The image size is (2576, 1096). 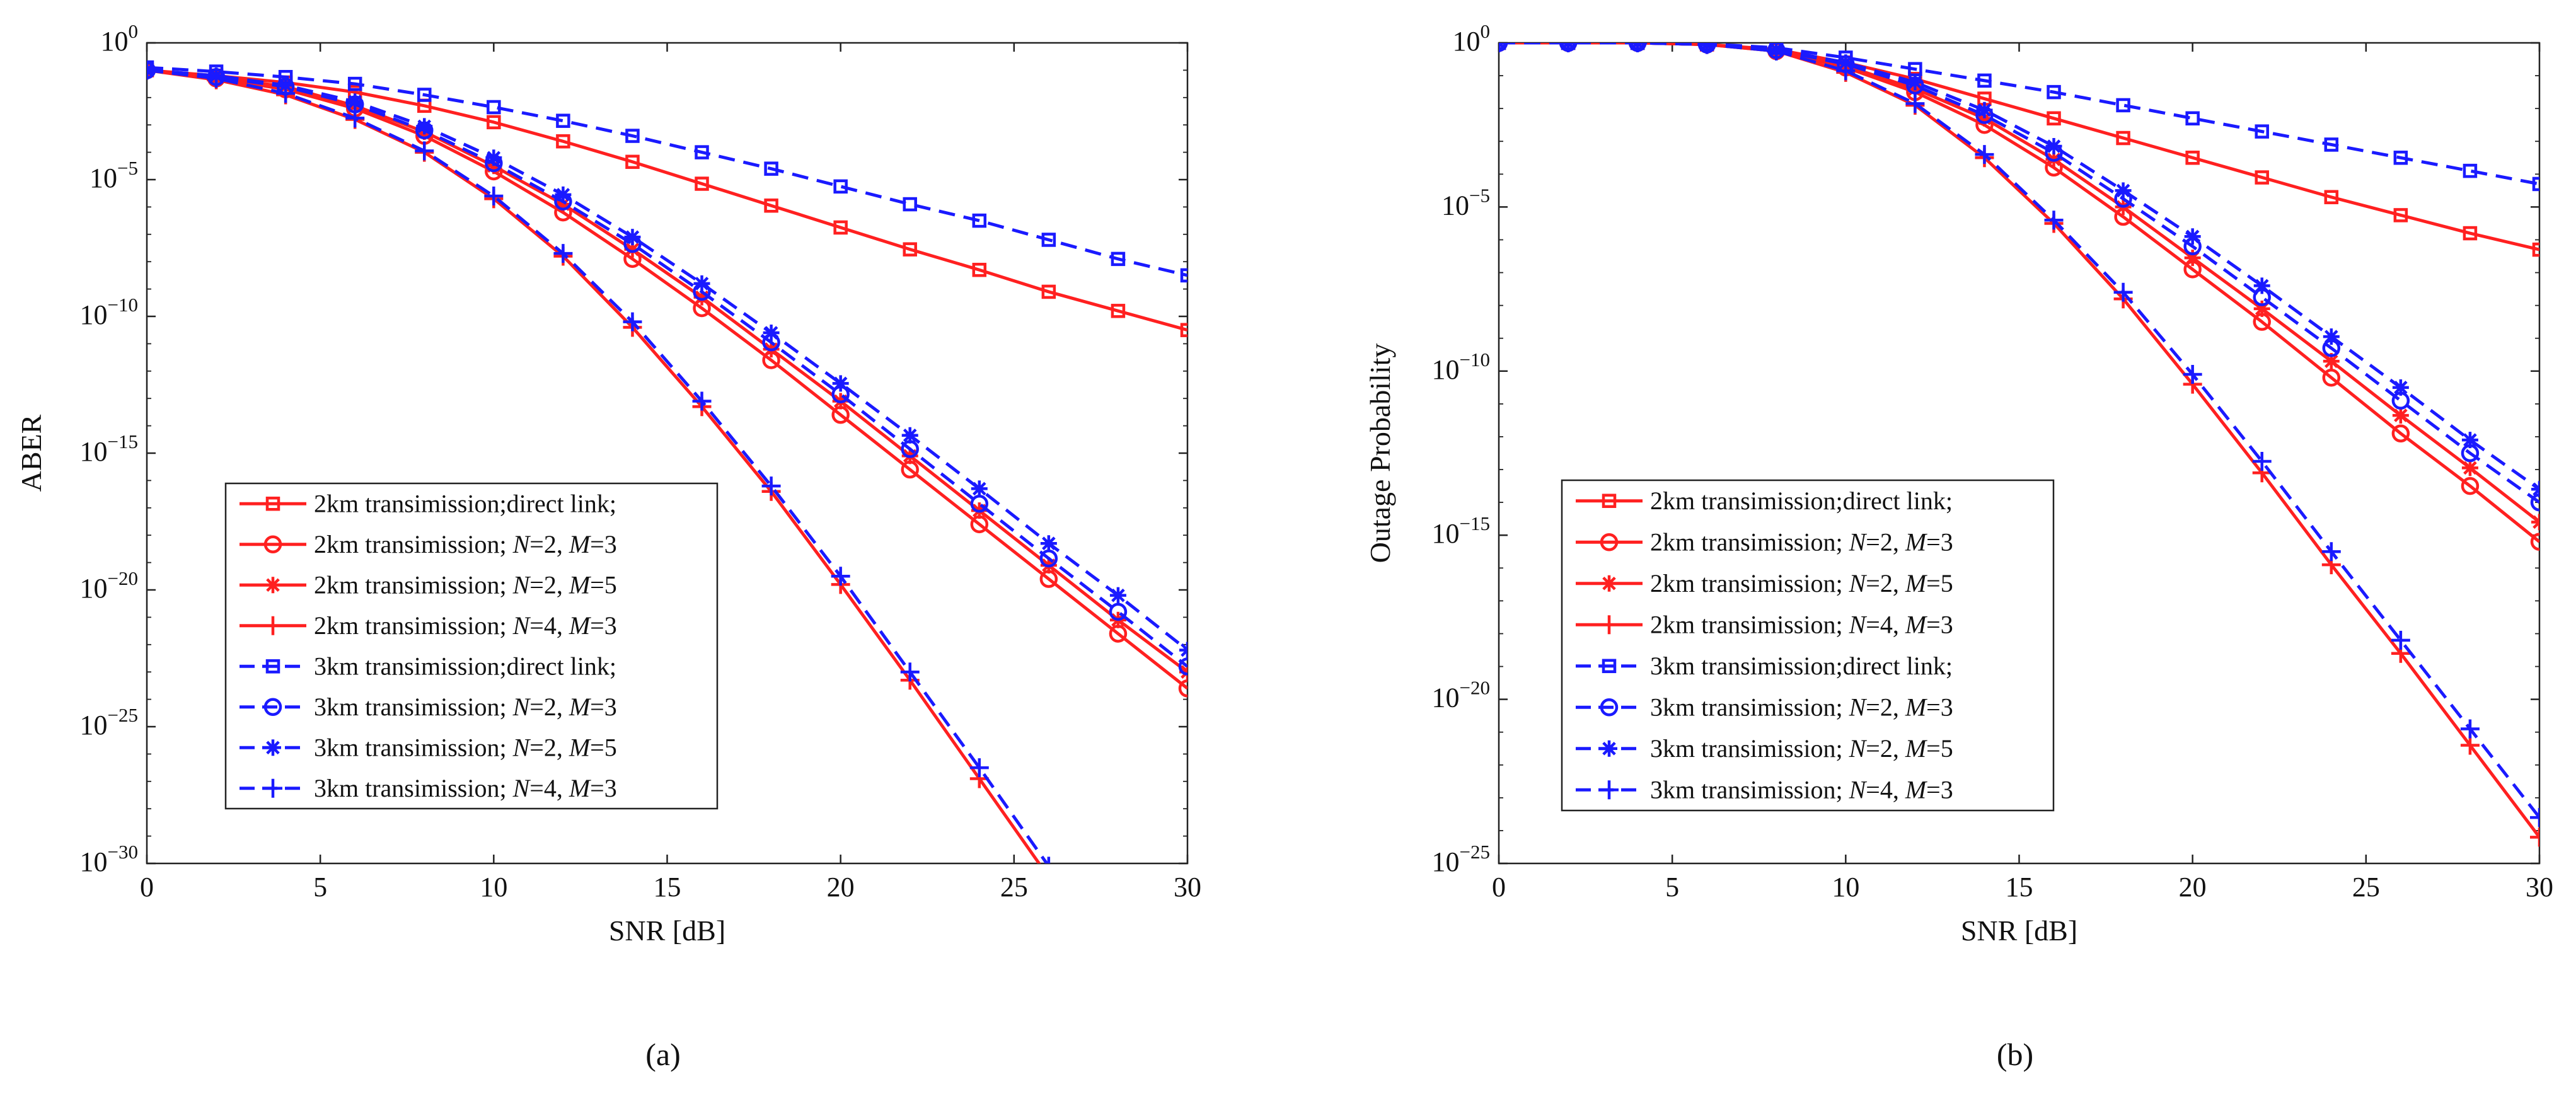 I want to click on x-axis-label: SNR [dB], so click(x=2019, y=931).